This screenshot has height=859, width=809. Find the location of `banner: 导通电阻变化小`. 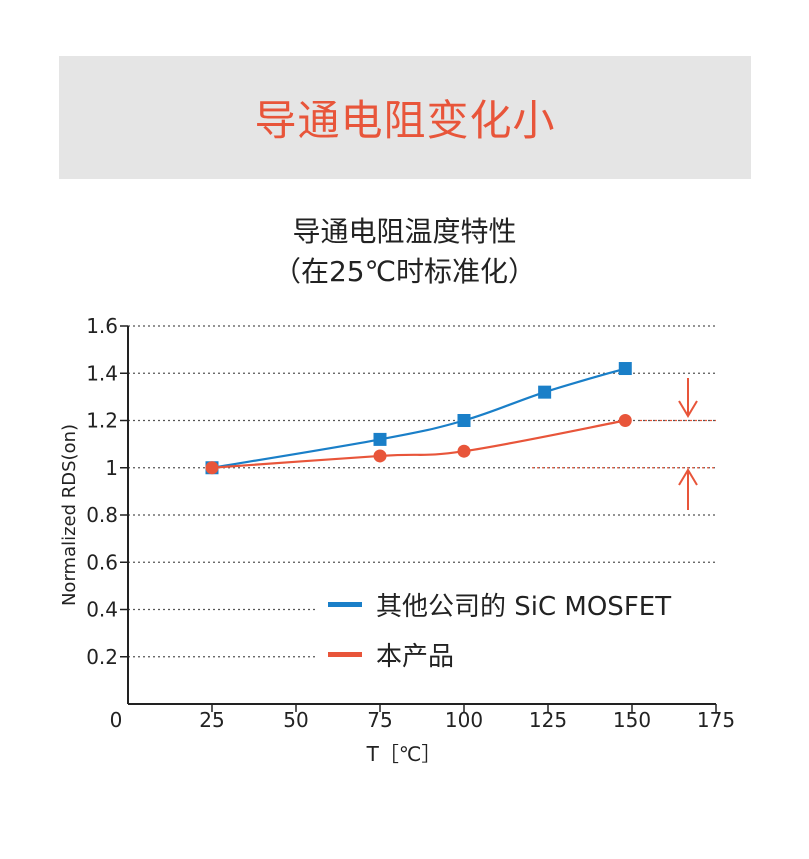

banner: 导通电阻变化小 is located at coordinates (405, 117).